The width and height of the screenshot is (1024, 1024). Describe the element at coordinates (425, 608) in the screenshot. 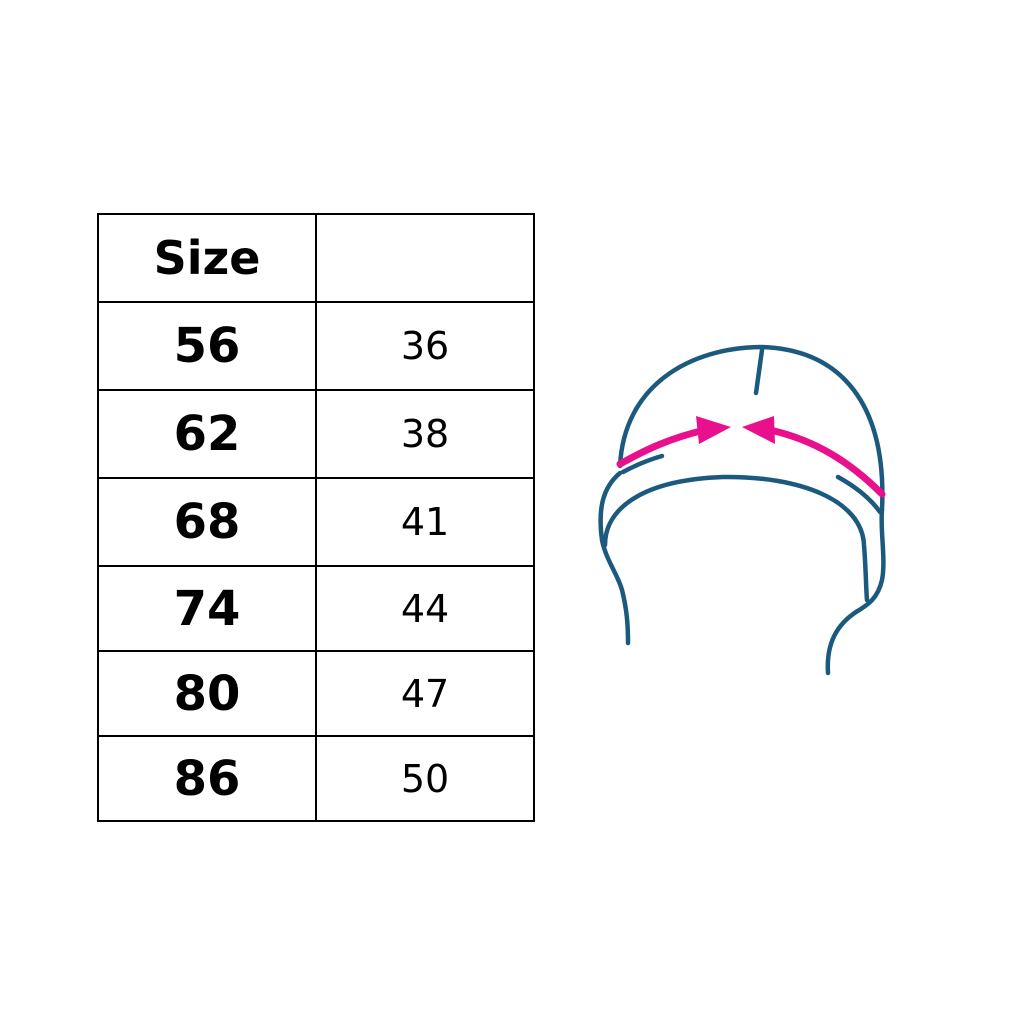

I see `measure-cell: 44` at that location.